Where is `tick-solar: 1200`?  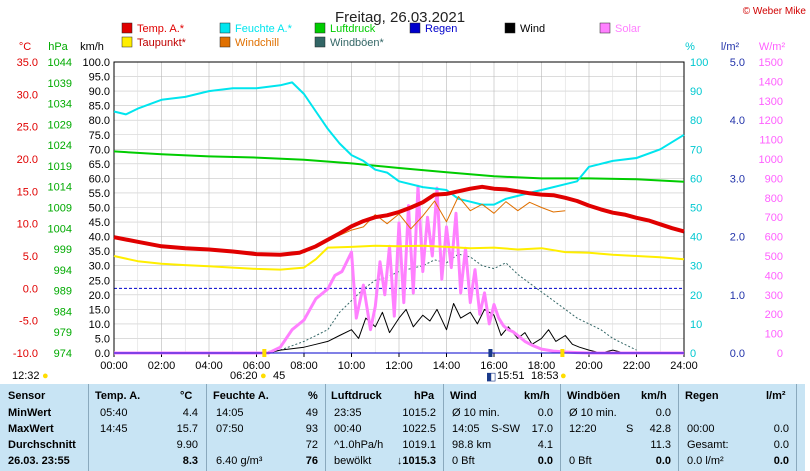
tick-solar: 1200 is located at coordinates (771, 121).